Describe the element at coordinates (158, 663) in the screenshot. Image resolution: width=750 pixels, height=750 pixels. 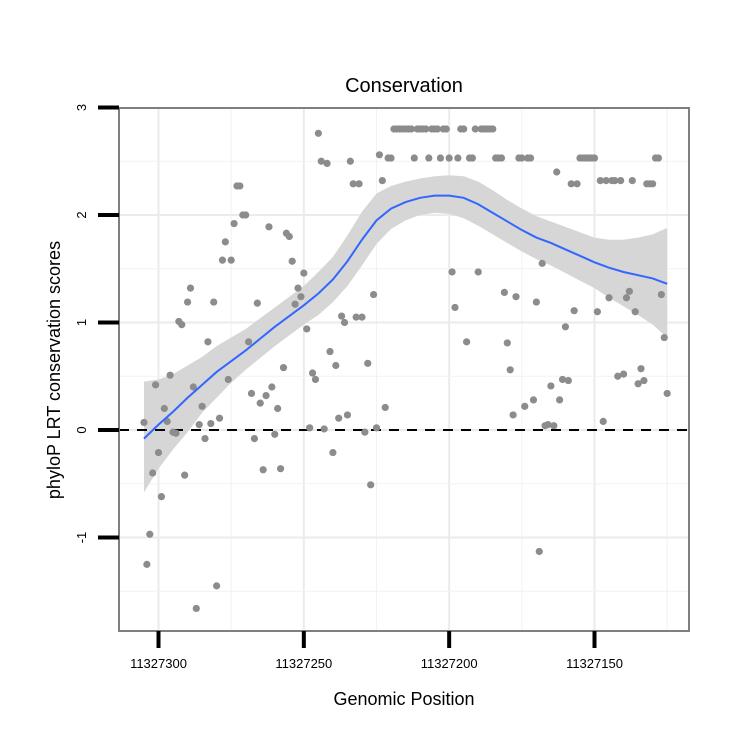
I see `x-tick-label: 11327300` at that location.